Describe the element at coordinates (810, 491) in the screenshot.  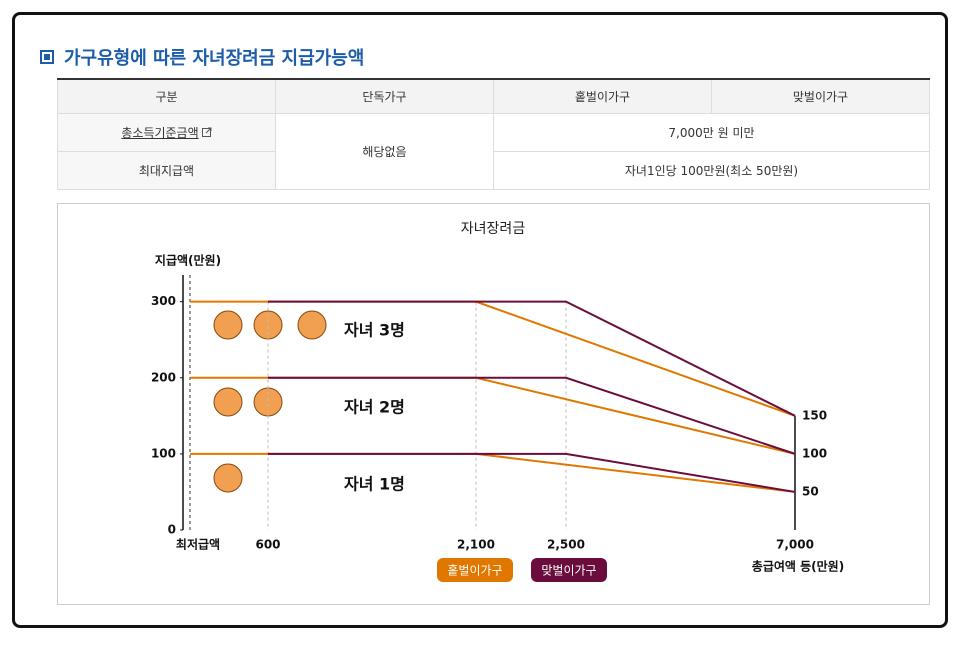
I see `end-label: 50` at that location.